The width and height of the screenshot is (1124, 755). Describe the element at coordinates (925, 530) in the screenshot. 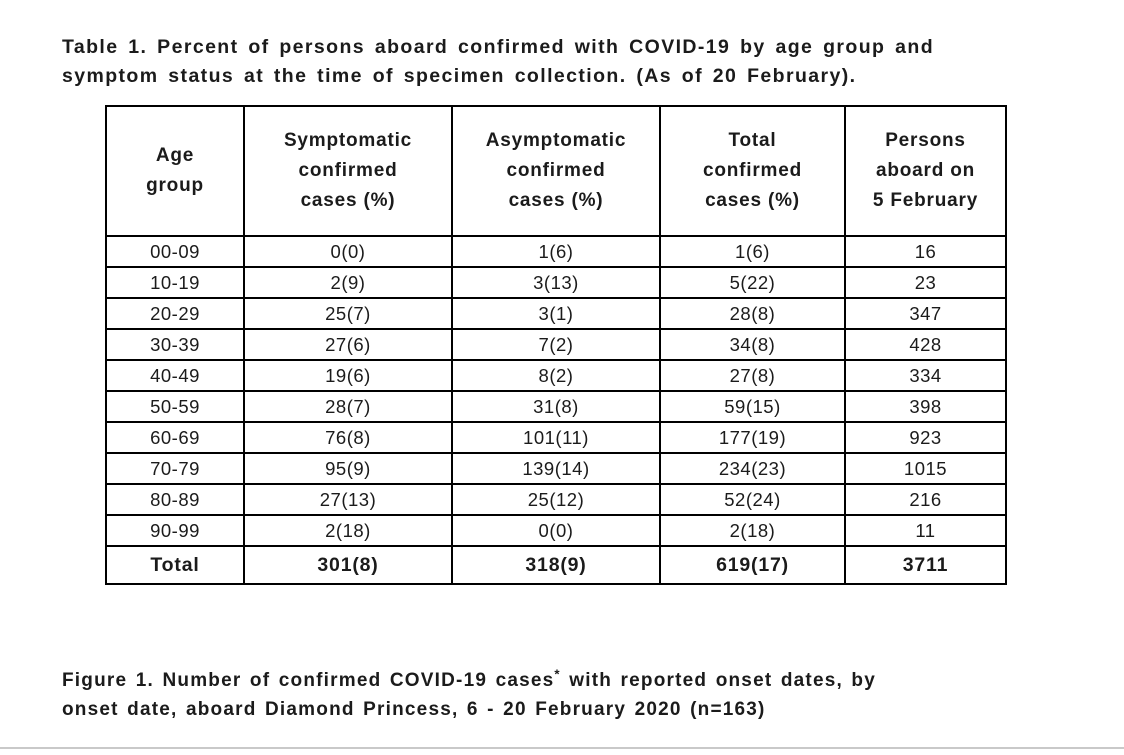

I see `value-cell: 11` at that location.